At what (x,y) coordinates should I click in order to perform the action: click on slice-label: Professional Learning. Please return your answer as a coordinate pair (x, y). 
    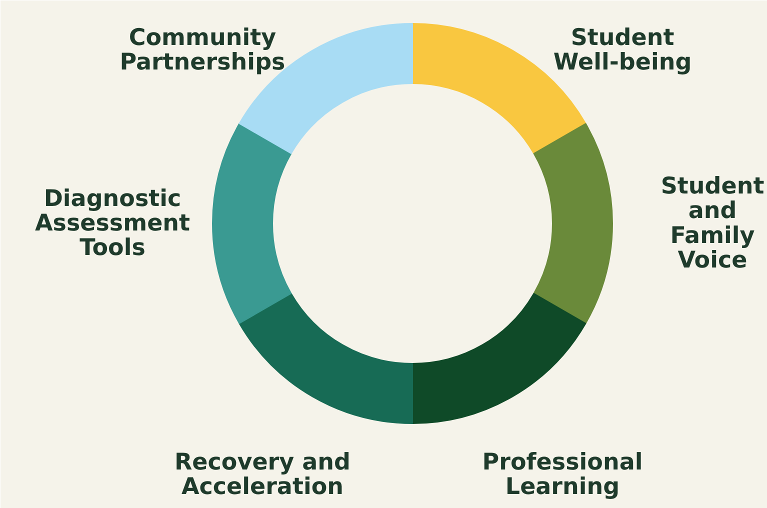
    Looking at the image, I should click on (562, 474).